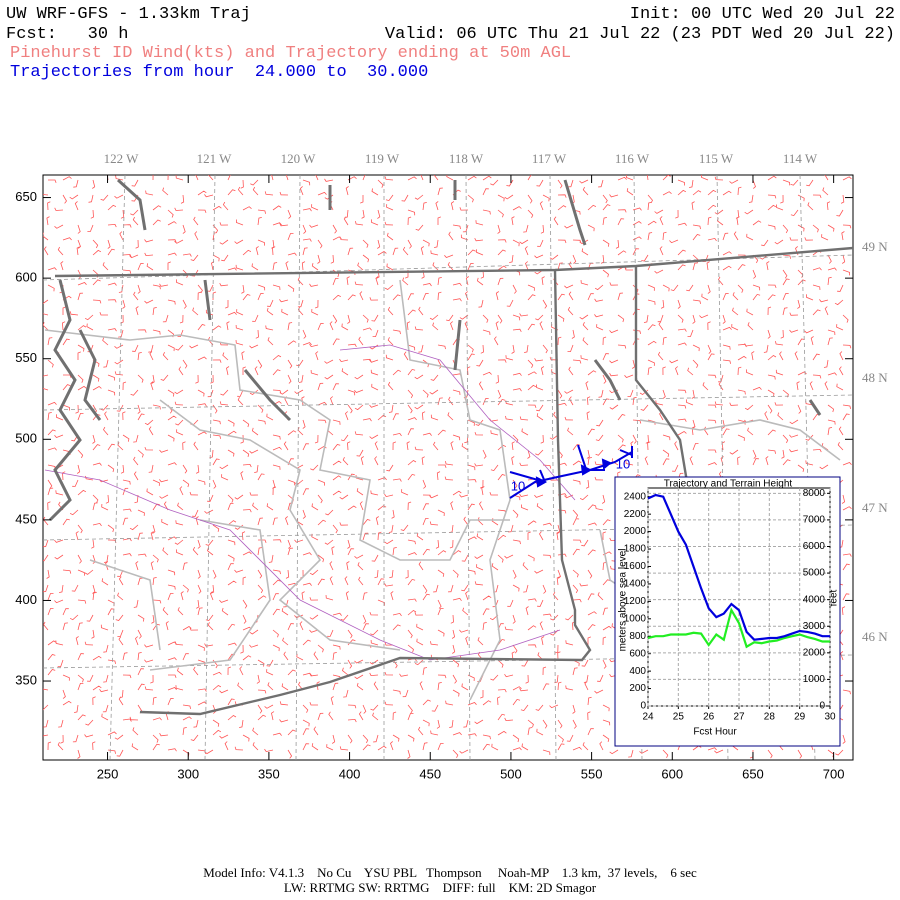  Describe the element at coordinates (592, 773) in the screenshot. I see `x-tick-label: 550` at that location.